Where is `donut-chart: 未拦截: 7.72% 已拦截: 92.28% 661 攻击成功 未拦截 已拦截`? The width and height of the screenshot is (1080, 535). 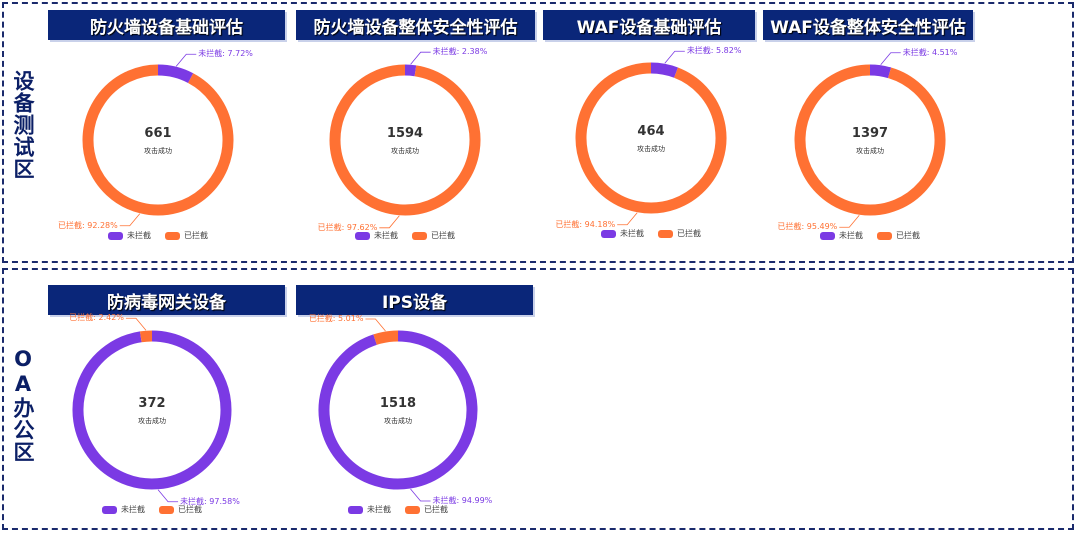
donut-chart: 未拦截: 7.72% 已拦截: 92.28% 661 攻击成功 未拦截 已拦截 is located at coordinates (158, 150).